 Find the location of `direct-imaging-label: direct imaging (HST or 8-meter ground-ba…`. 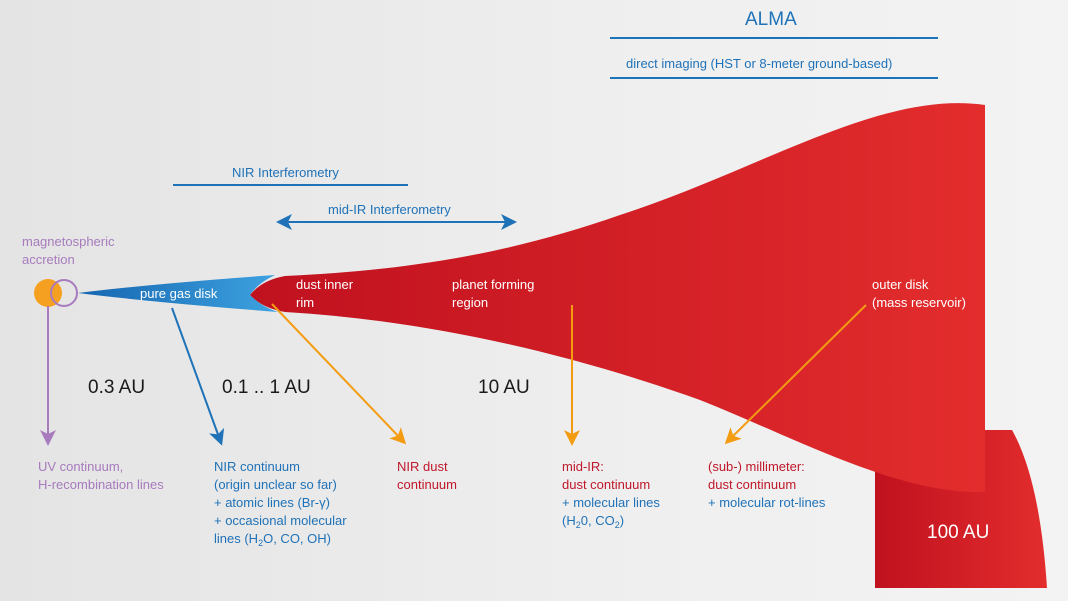

direct-imaging-label: direct imaging (HST or 8-meter ground-ba… is located at coordinates (759, 63).